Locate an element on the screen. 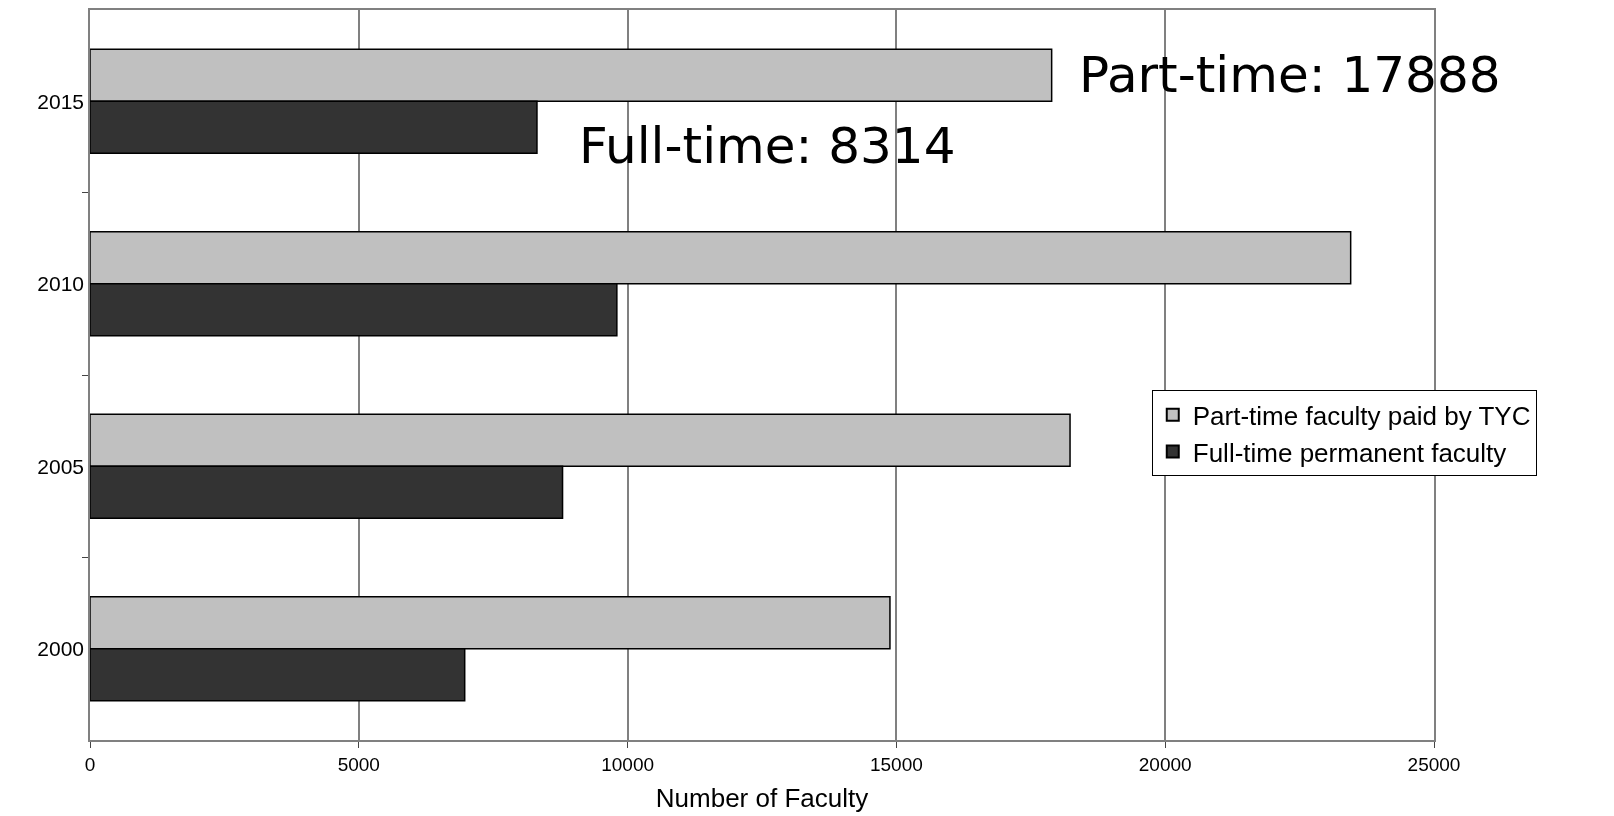 This screenshot has width=1614, height=816. x-tick-label: 0 is located at coordinates (90, 764).